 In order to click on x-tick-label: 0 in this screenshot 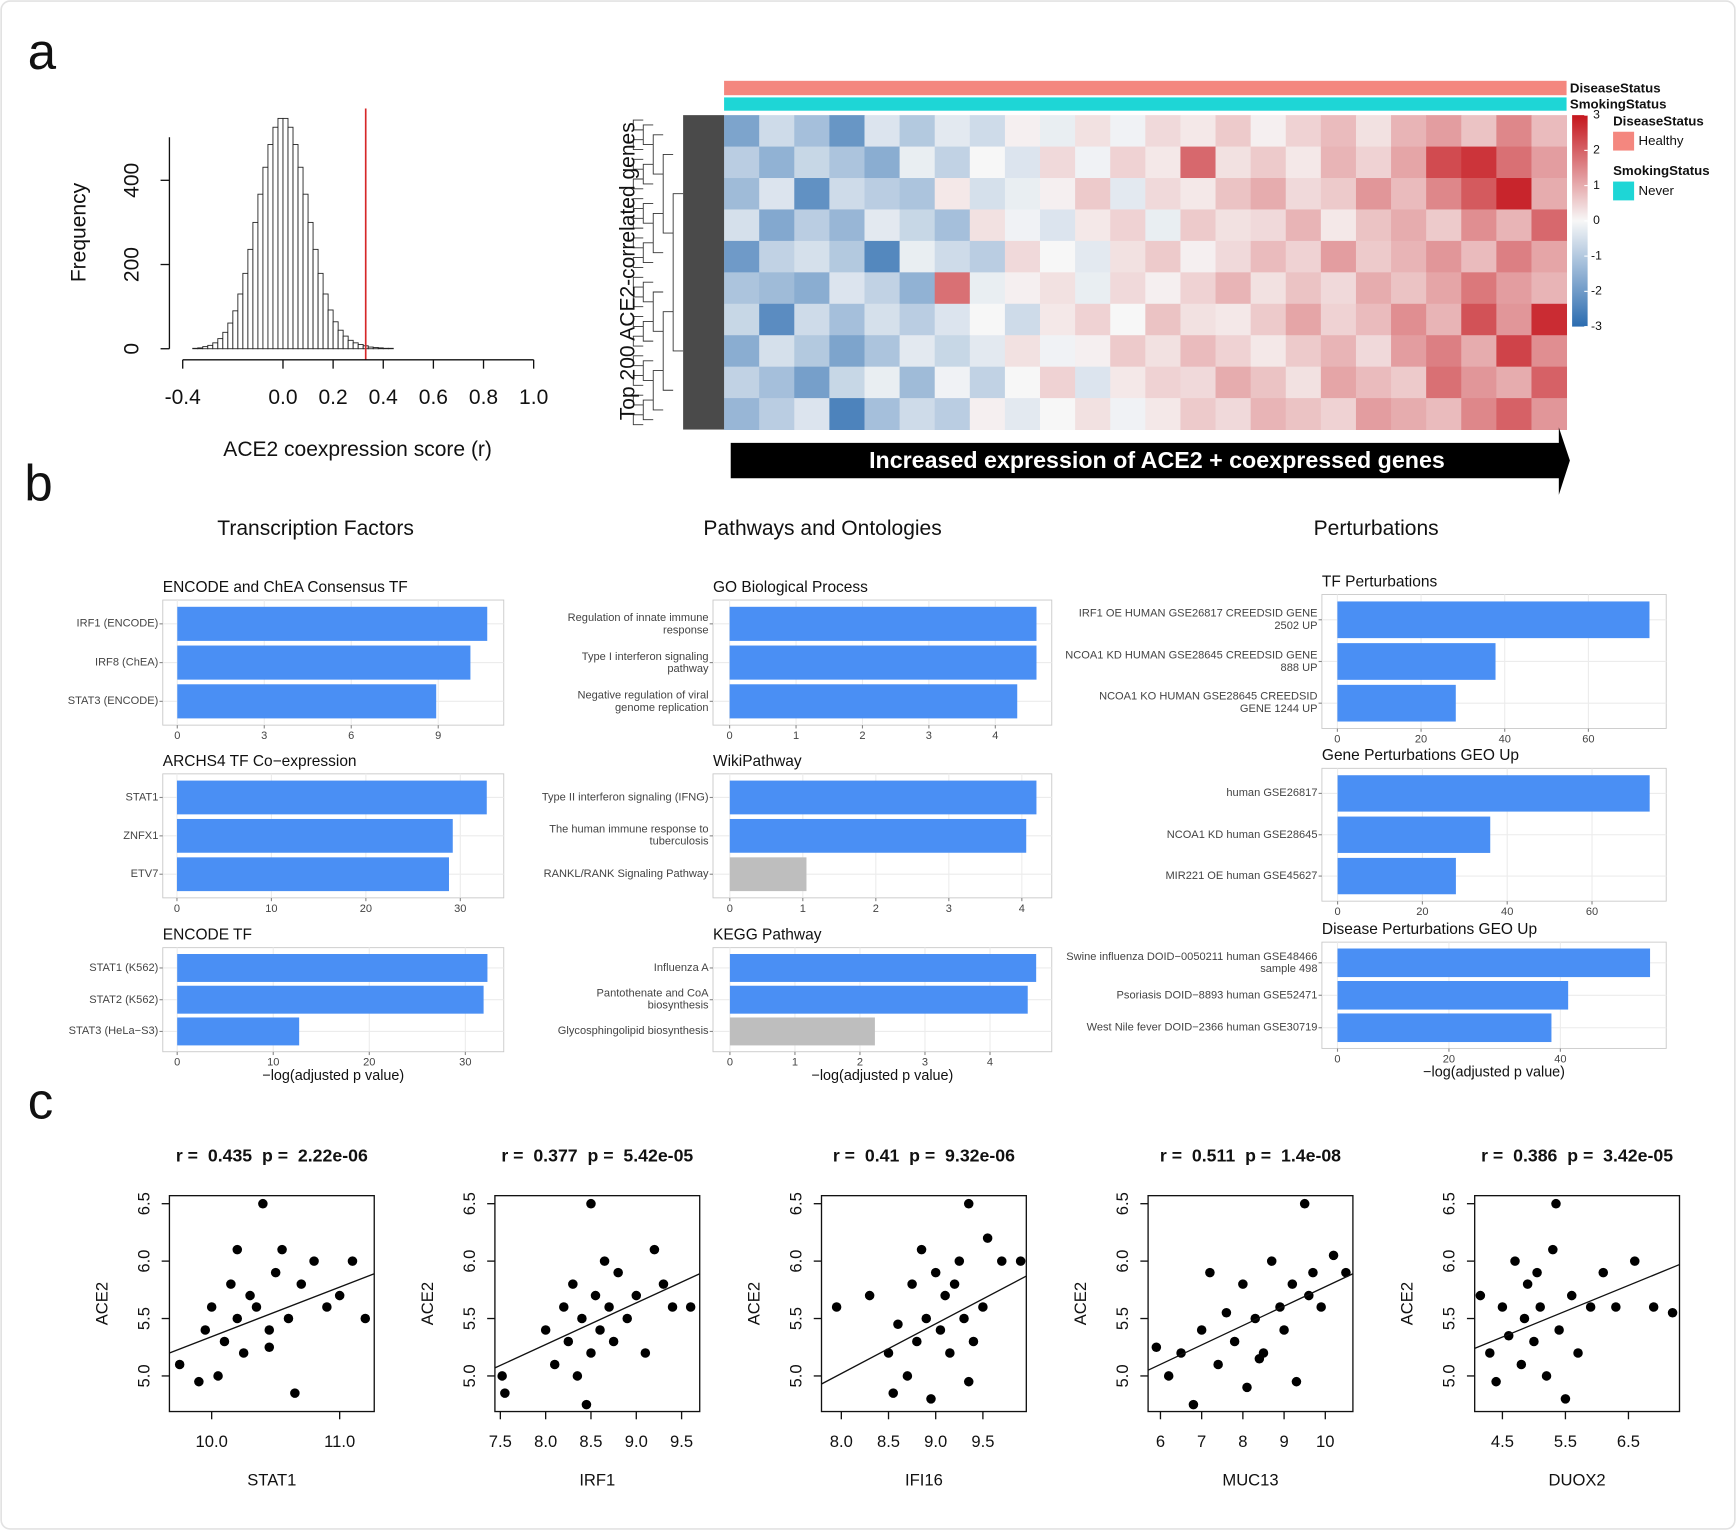, I will do `click(730, 736)`.